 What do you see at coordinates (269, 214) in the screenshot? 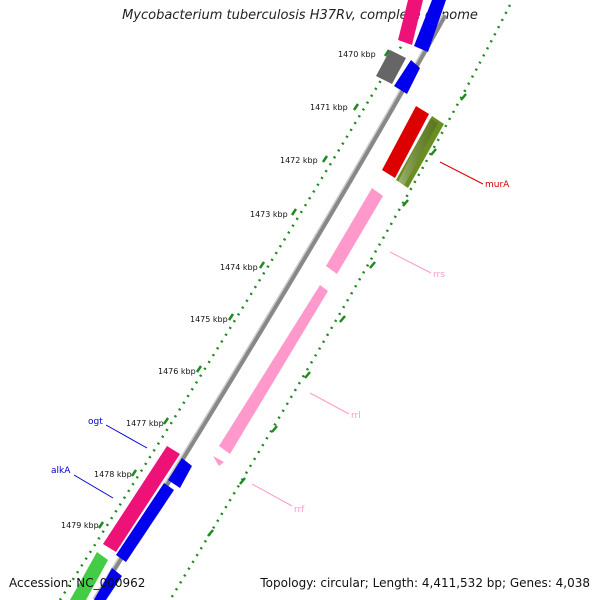
I see `tick-label: 1473 kbp` at bounding box center [269, 214].